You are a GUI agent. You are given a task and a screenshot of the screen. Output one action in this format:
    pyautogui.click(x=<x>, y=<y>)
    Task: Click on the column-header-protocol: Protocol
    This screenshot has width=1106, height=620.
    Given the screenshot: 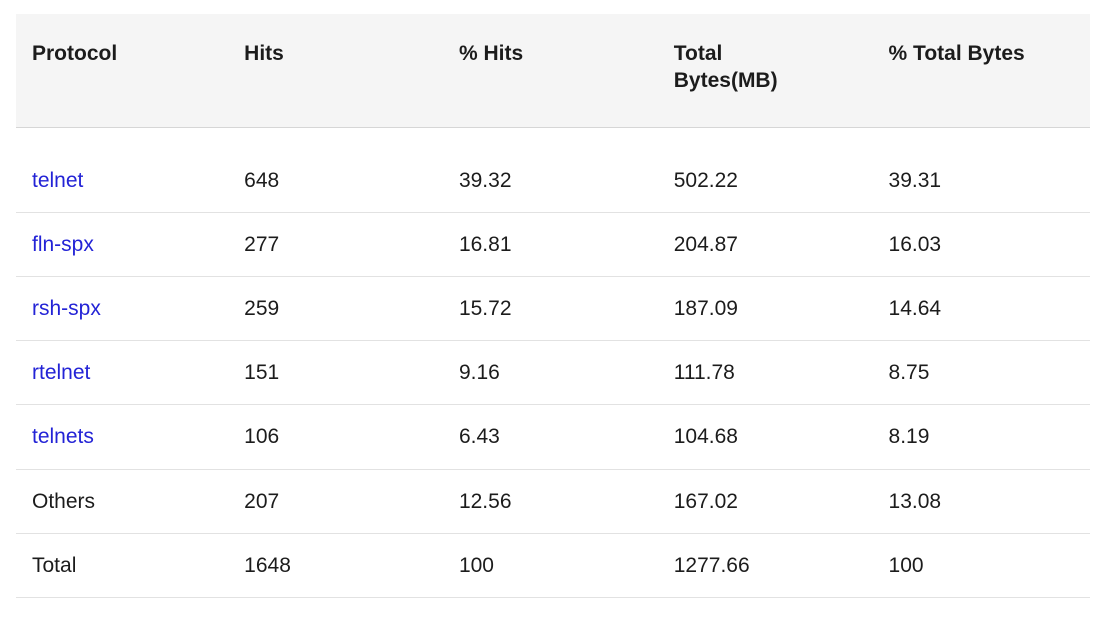 What is the action you would take?
    pyautogui.click(x=126, y=71)
    